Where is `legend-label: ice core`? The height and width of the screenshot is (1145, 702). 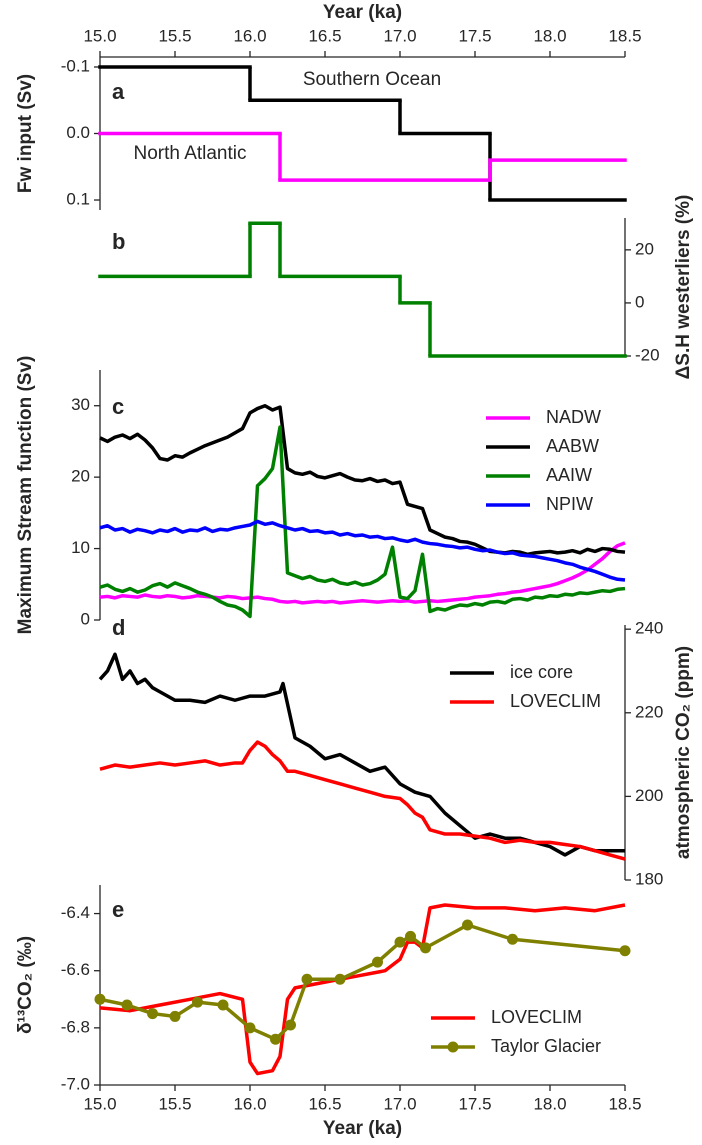
legend-label: ice core is located at coordinates (541, 672).